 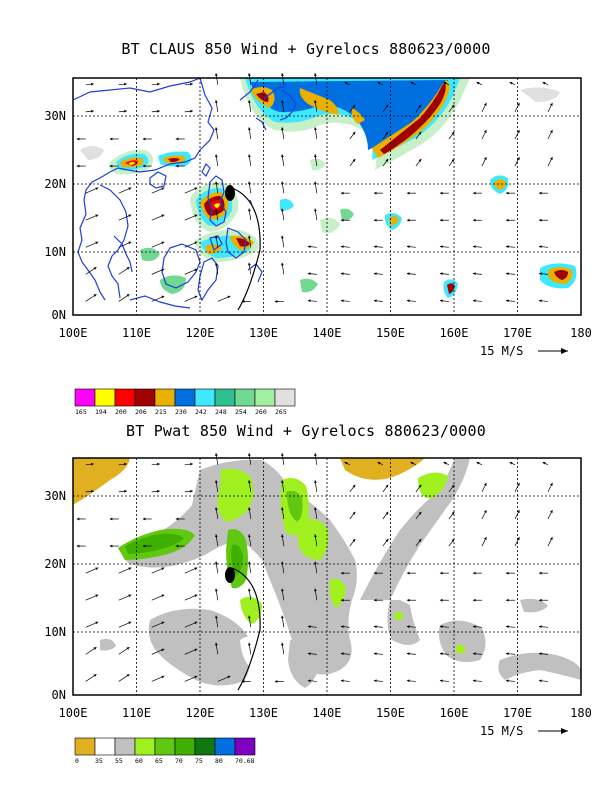 What do you see at coordinates (327, 713) in the screenshot?
I see `panel2-xlabel: 140E` at bounding box center [327, 713].